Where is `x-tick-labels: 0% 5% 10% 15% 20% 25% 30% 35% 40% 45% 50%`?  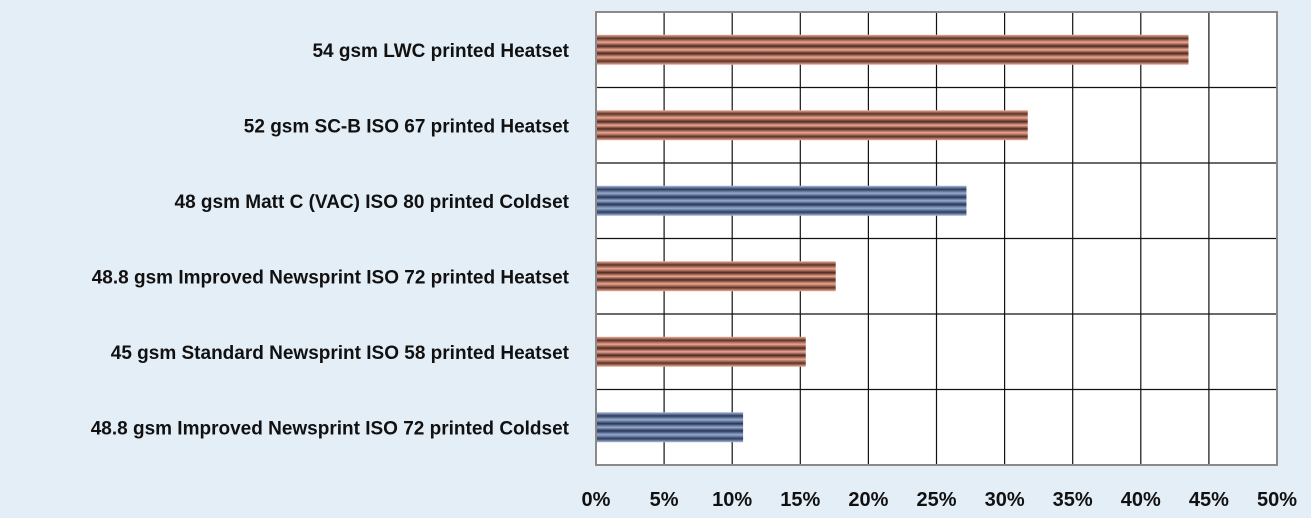
x-tick-labels: 0% 5% 10% 15% 20% 25% 30% 35% 40% 45% 50% is located at coordinates (940, 500).